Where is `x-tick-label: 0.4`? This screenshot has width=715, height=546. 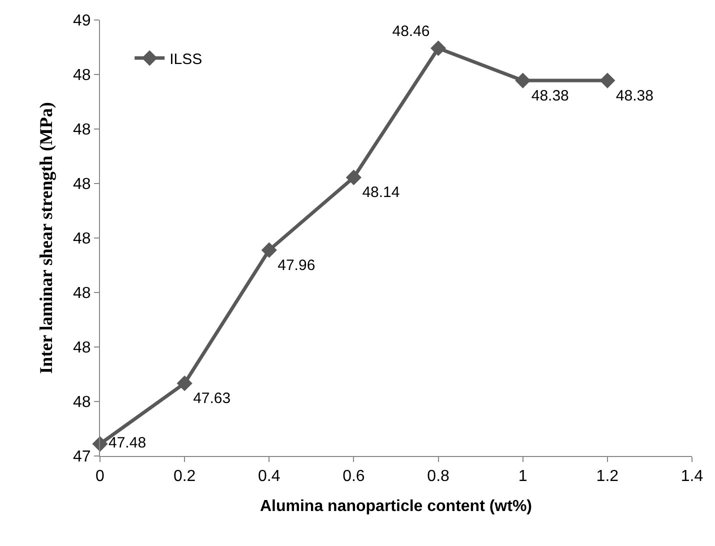 x-tick-label: 0.4 is located at coordinates (269, 477).